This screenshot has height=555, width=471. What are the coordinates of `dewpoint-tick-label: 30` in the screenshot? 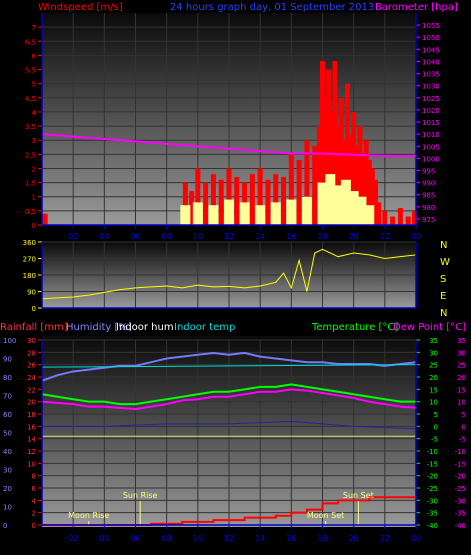 It's located at (461, 353).